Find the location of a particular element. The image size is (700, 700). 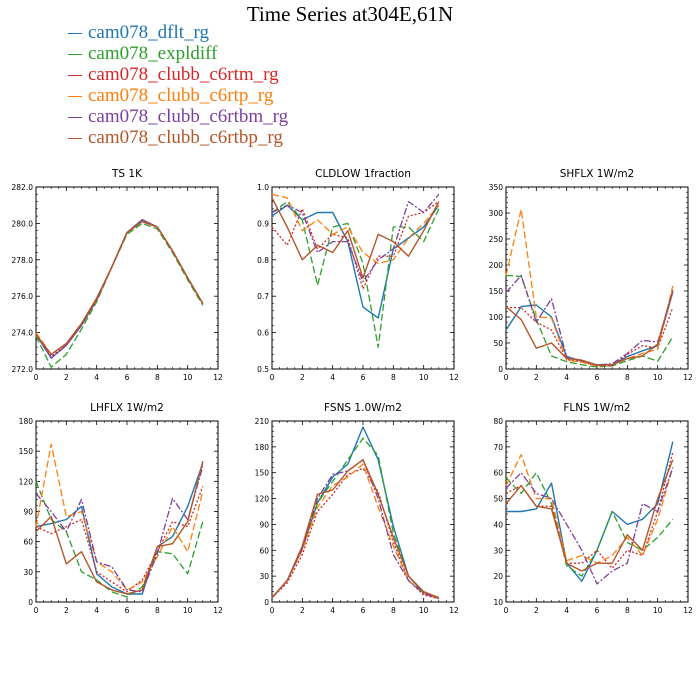

y-tick-label: 80 is located at coordinates (498, 421).